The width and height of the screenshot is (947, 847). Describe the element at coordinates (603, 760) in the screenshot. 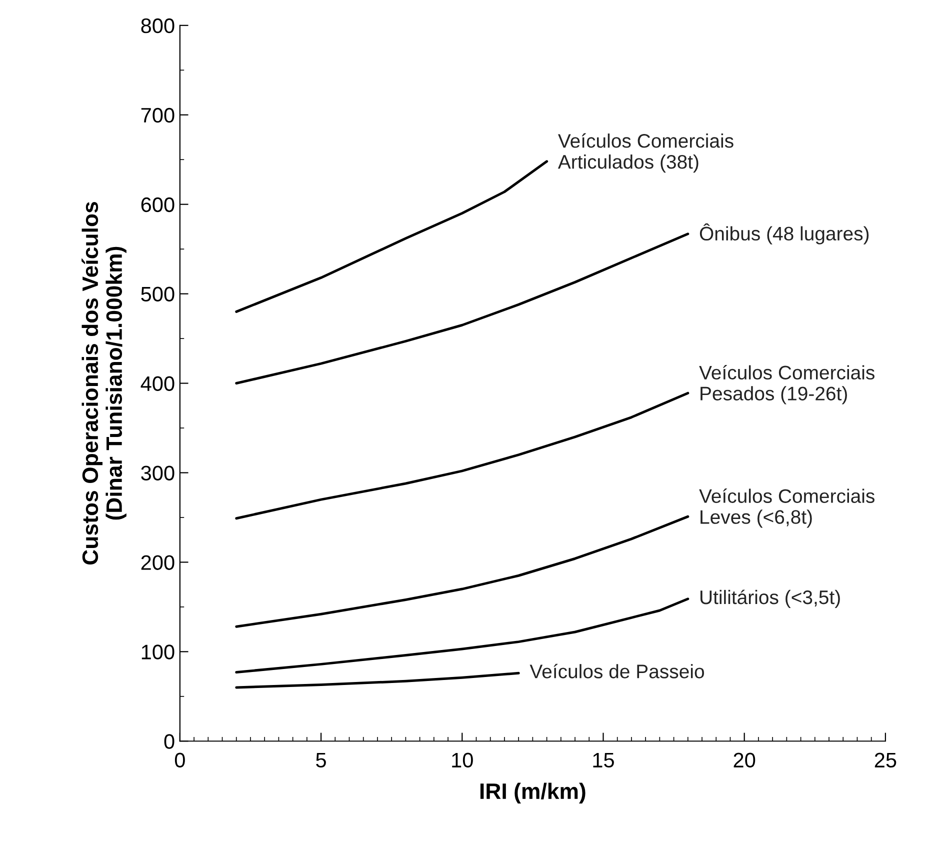

I see `x-tick-label: 15` at that location.